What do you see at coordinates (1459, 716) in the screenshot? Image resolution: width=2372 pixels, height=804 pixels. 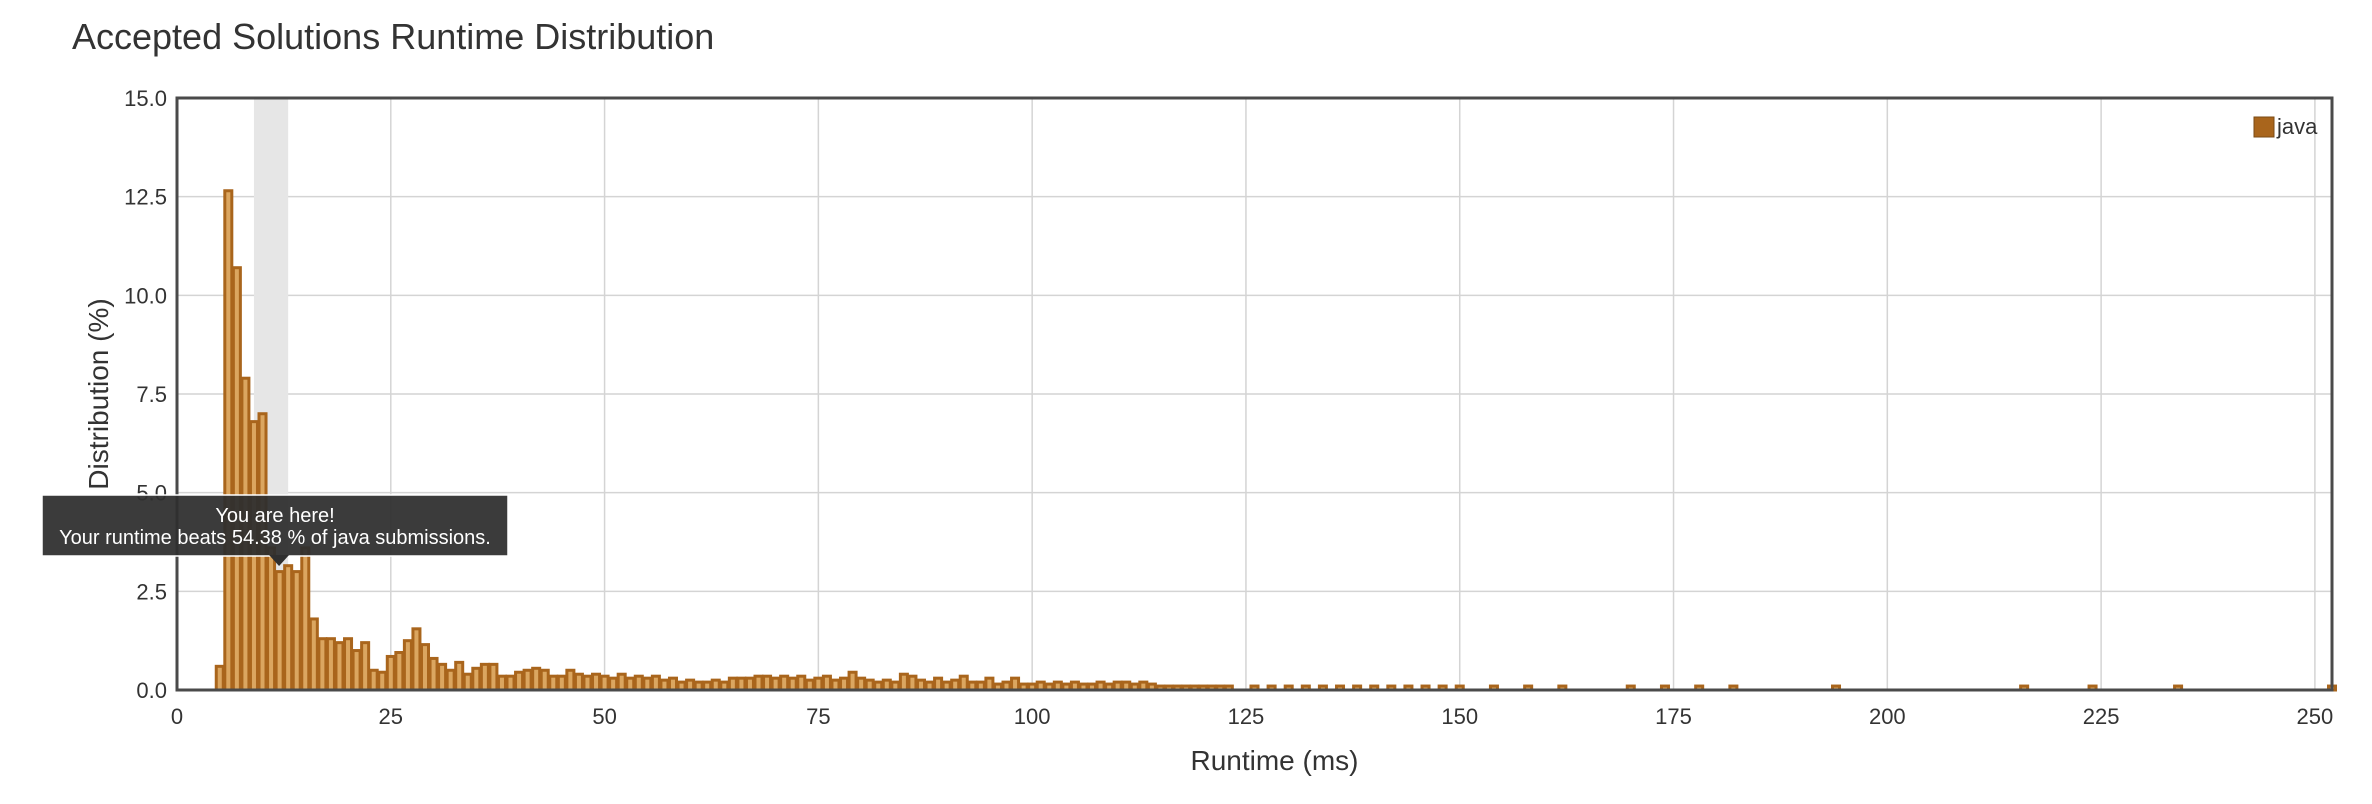 I see `x-tick-label: 150` at bounding box center [1459, 716].